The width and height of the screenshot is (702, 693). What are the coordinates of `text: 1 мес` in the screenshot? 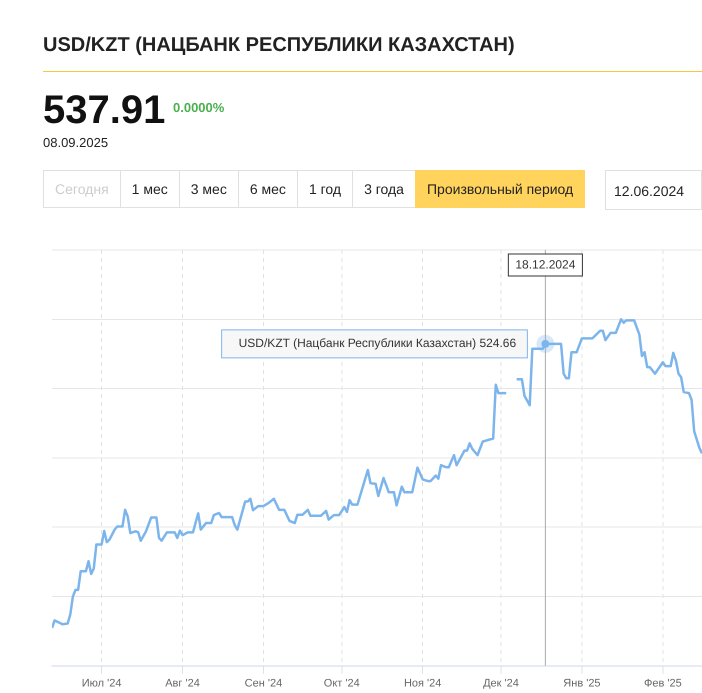 It's located at (150, 189).